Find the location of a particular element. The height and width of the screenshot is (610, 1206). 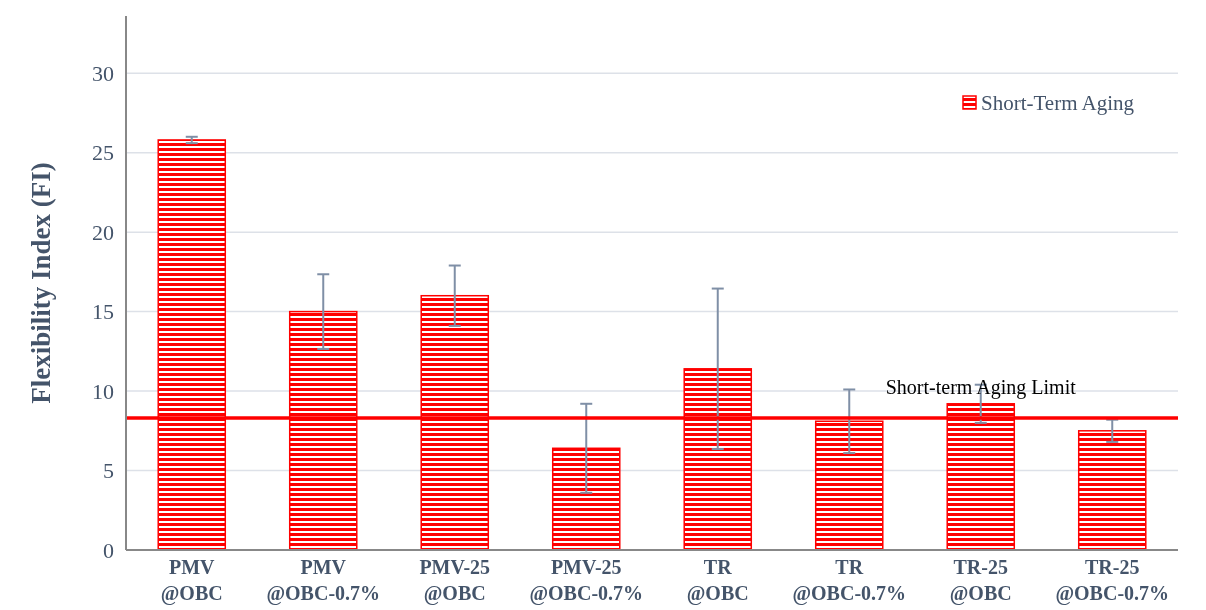

y-tick-label: 10 is located at coordinates (103, 391).